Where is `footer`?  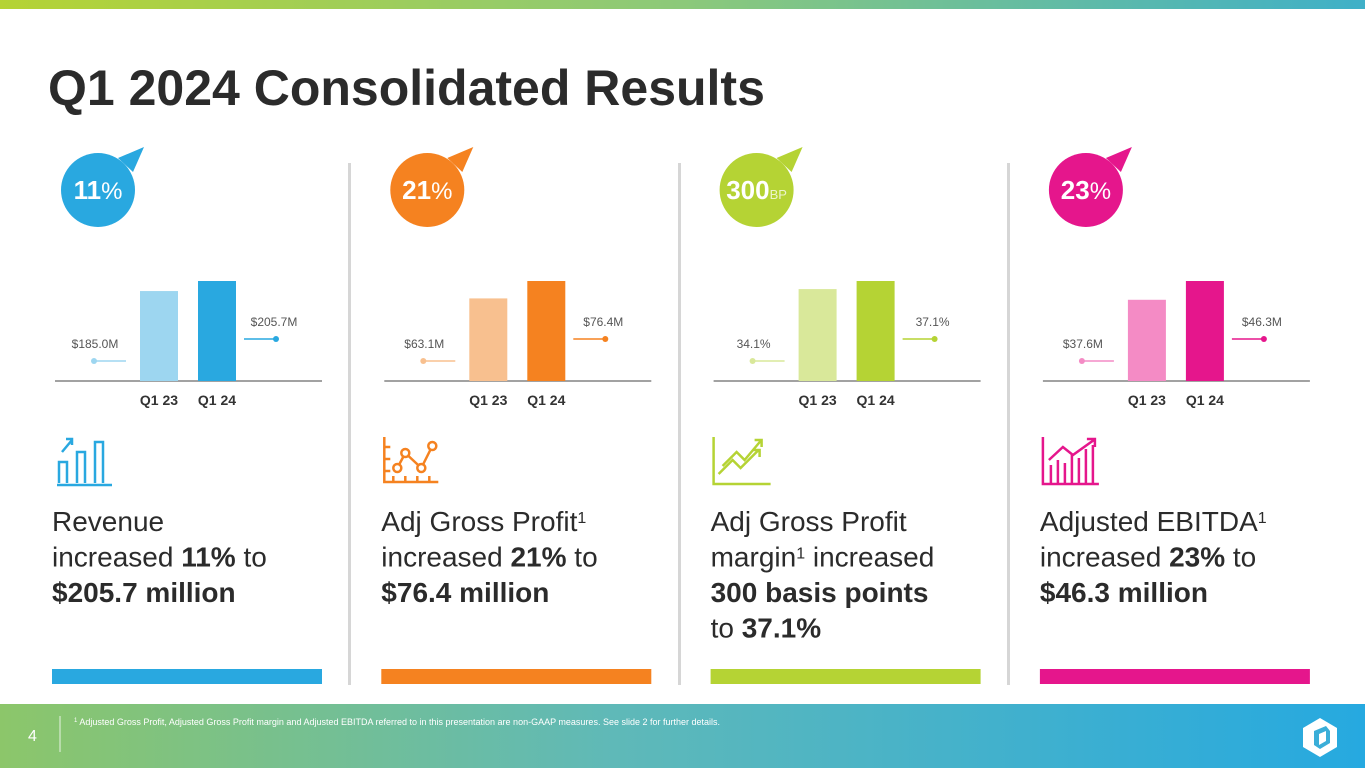
footer is located at coordinates (682, 736).